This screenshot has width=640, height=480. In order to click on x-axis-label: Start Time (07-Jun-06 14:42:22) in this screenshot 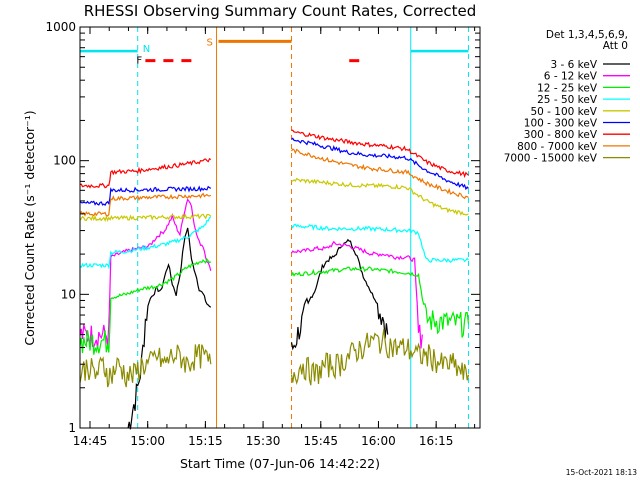, I will do `click(280, 463)`.